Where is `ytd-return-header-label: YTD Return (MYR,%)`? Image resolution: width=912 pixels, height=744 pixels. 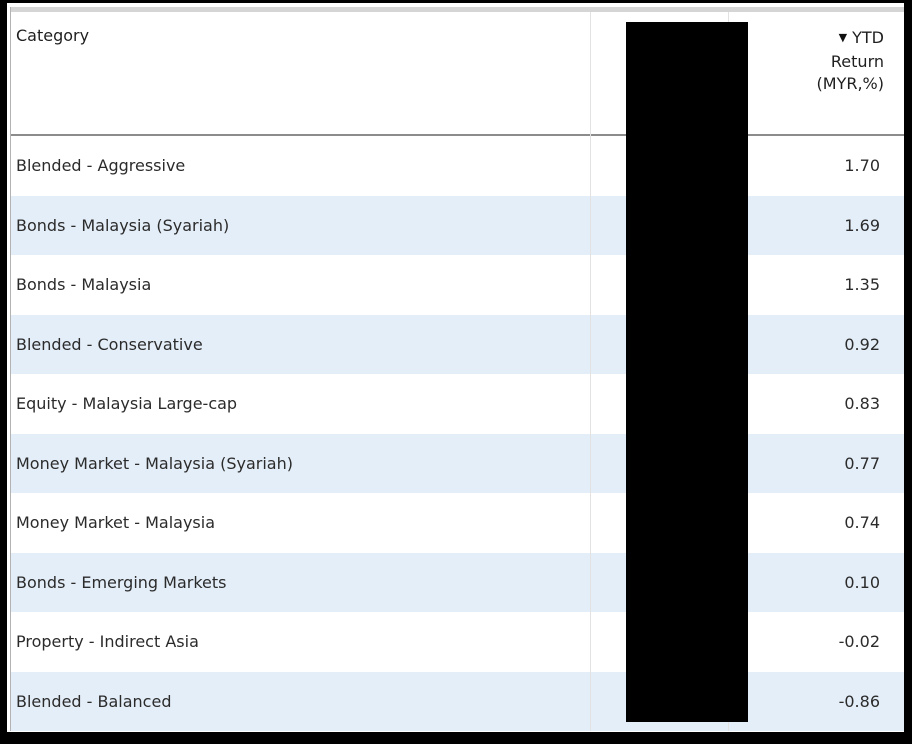 ytd-return-header-label: YTD Return (MYR,%) is located at coordinates (850, 60).